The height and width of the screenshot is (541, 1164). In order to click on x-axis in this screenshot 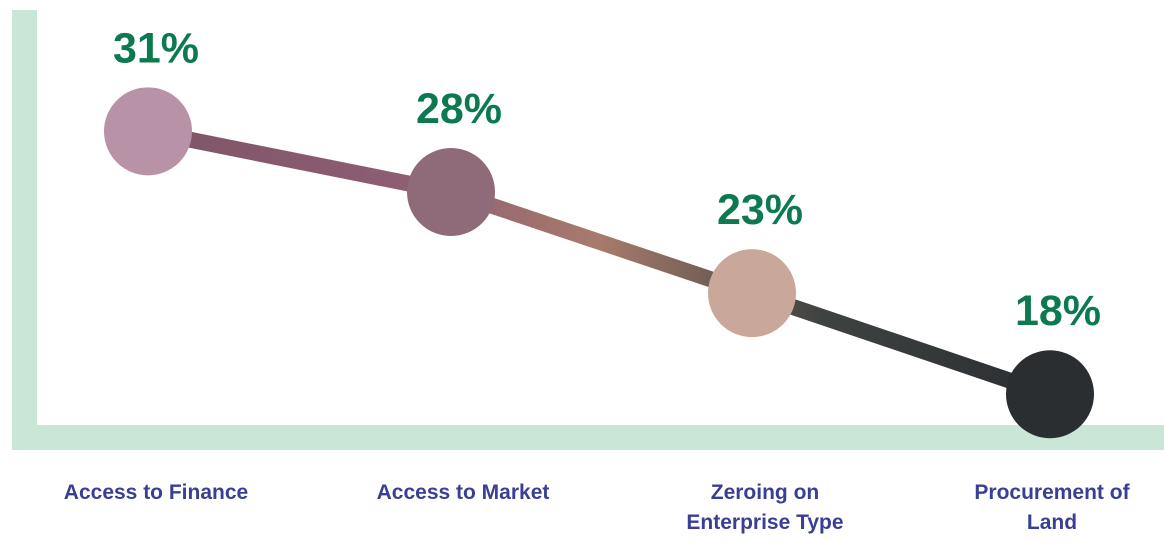, I will do `click(588, 437)`.